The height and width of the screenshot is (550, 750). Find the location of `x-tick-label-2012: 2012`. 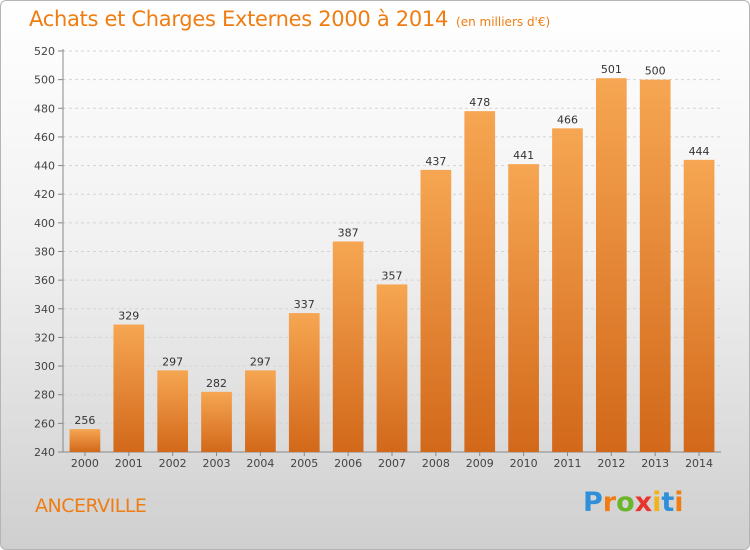

x-tick-label-2012: 2012 is located at coordinates (611, 463).